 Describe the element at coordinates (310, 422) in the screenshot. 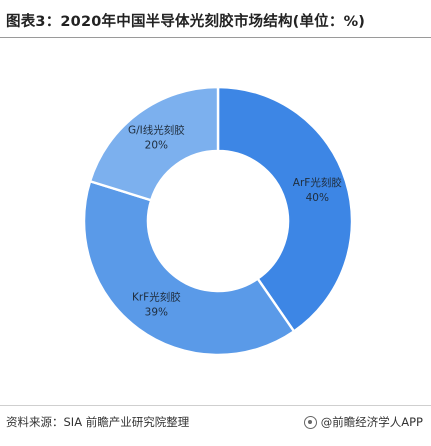

I see `brand-logo-icon` at that location.